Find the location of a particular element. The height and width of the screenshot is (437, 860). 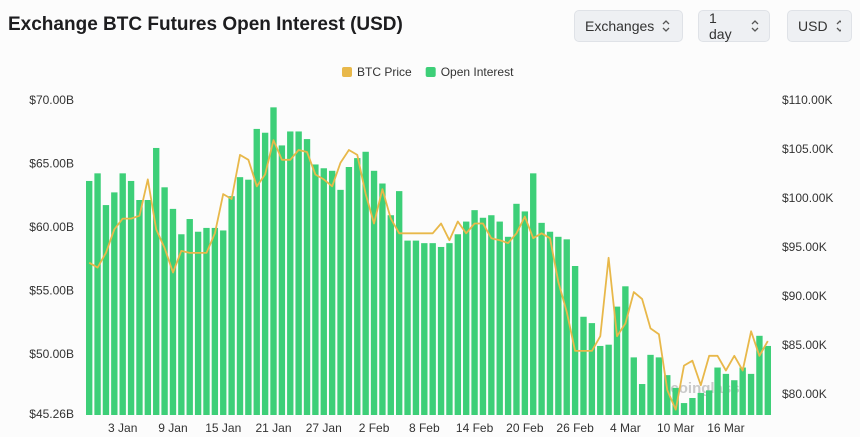

x-tick-label: 2 Feb is located at coordinates (374, 428).